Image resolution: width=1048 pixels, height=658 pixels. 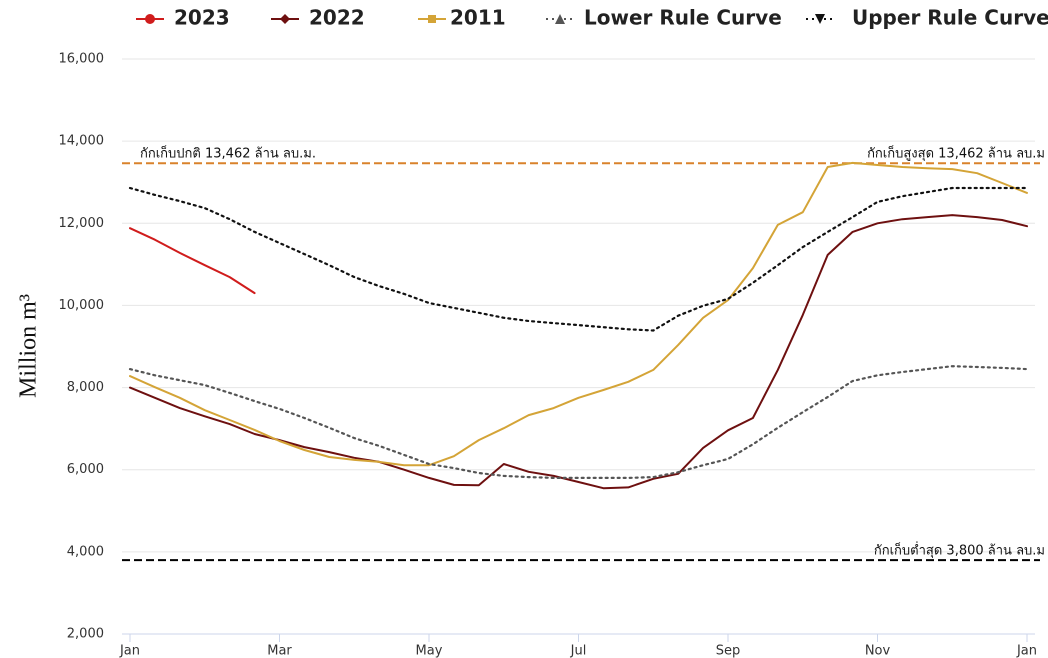 What do you see at coordinates (478, 18) in the screenshot?
I see `legend-label: 2011` at bounding box center [478, 18].